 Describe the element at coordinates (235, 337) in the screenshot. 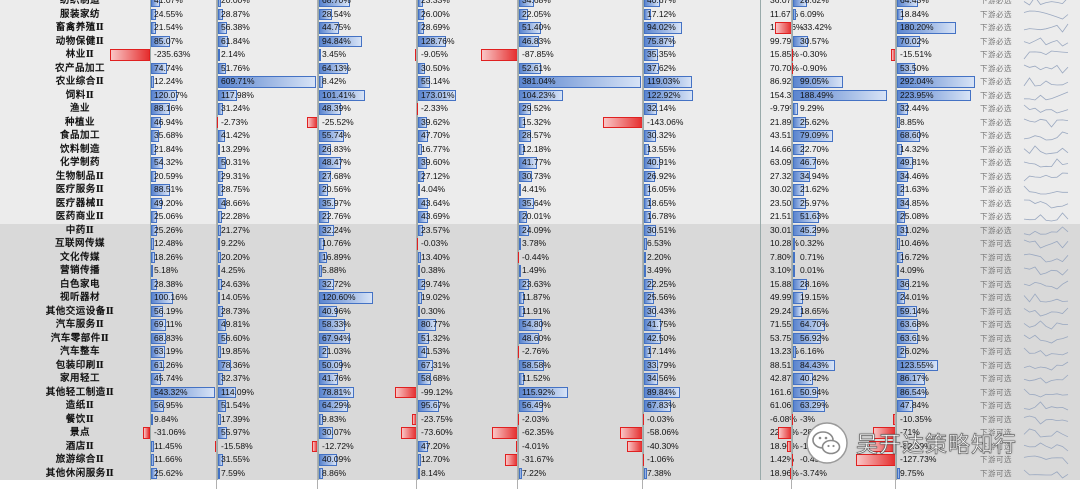

I see `value-text: 56.60%` at that location.